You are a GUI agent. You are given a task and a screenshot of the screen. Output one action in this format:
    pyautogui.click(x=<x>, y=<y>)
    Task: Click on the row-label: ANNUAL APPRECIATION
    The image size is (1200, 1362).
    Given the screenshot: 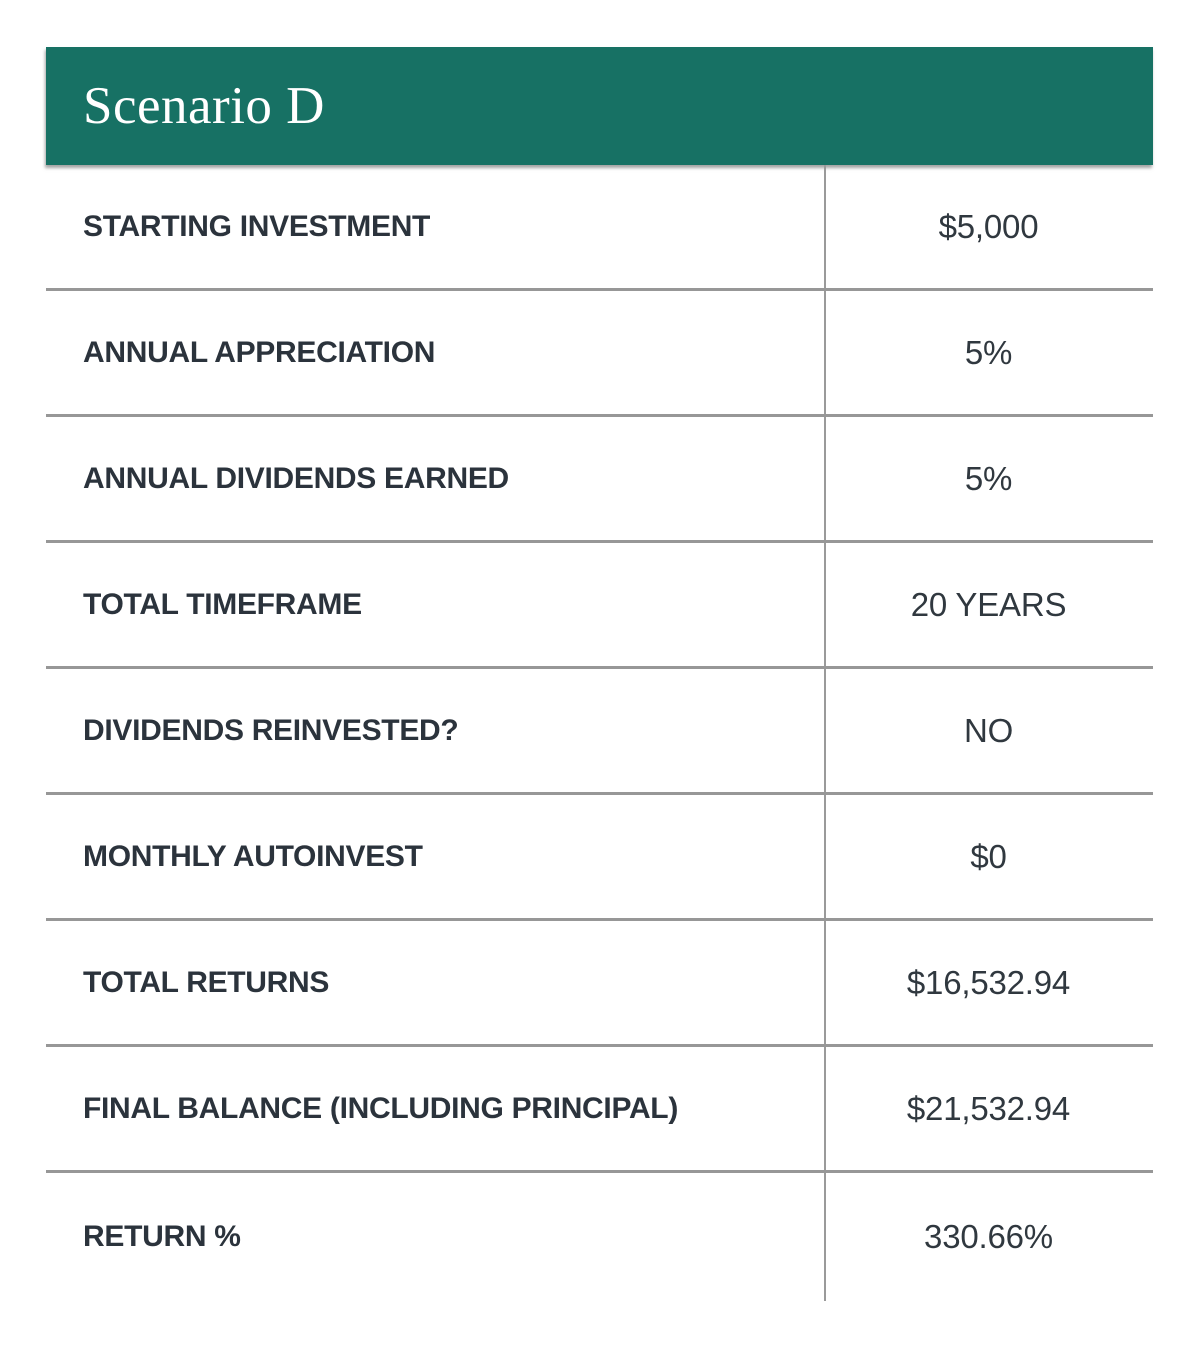 What is the action you would take?
    pyautogui.click(x=436, y=352)
    